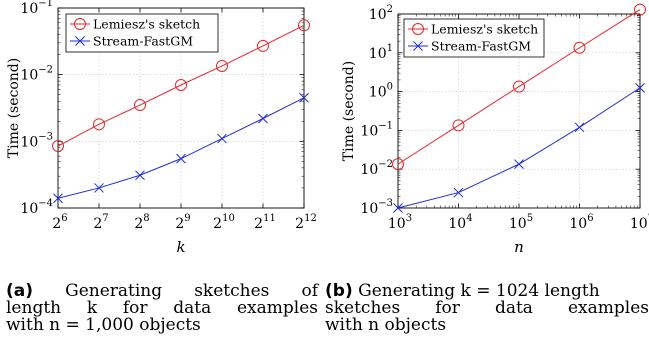 This screenshot has height=358, width=649. Describe the element at coordinates (381, 52) in the screenshot. I see `y-tick-label: 10¹` at that location.